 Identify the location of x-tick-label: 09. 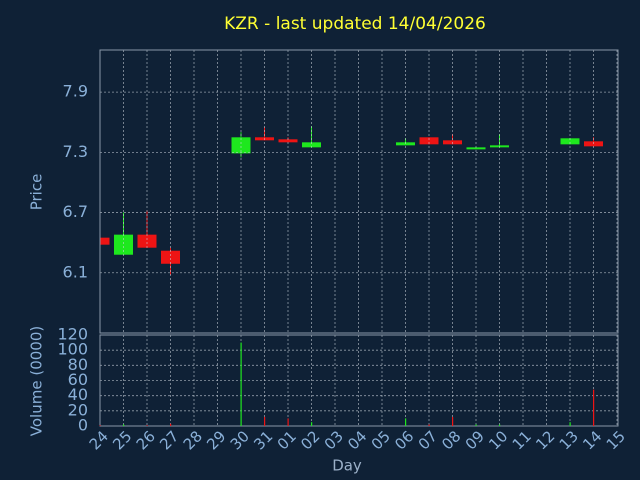
(475, 440).